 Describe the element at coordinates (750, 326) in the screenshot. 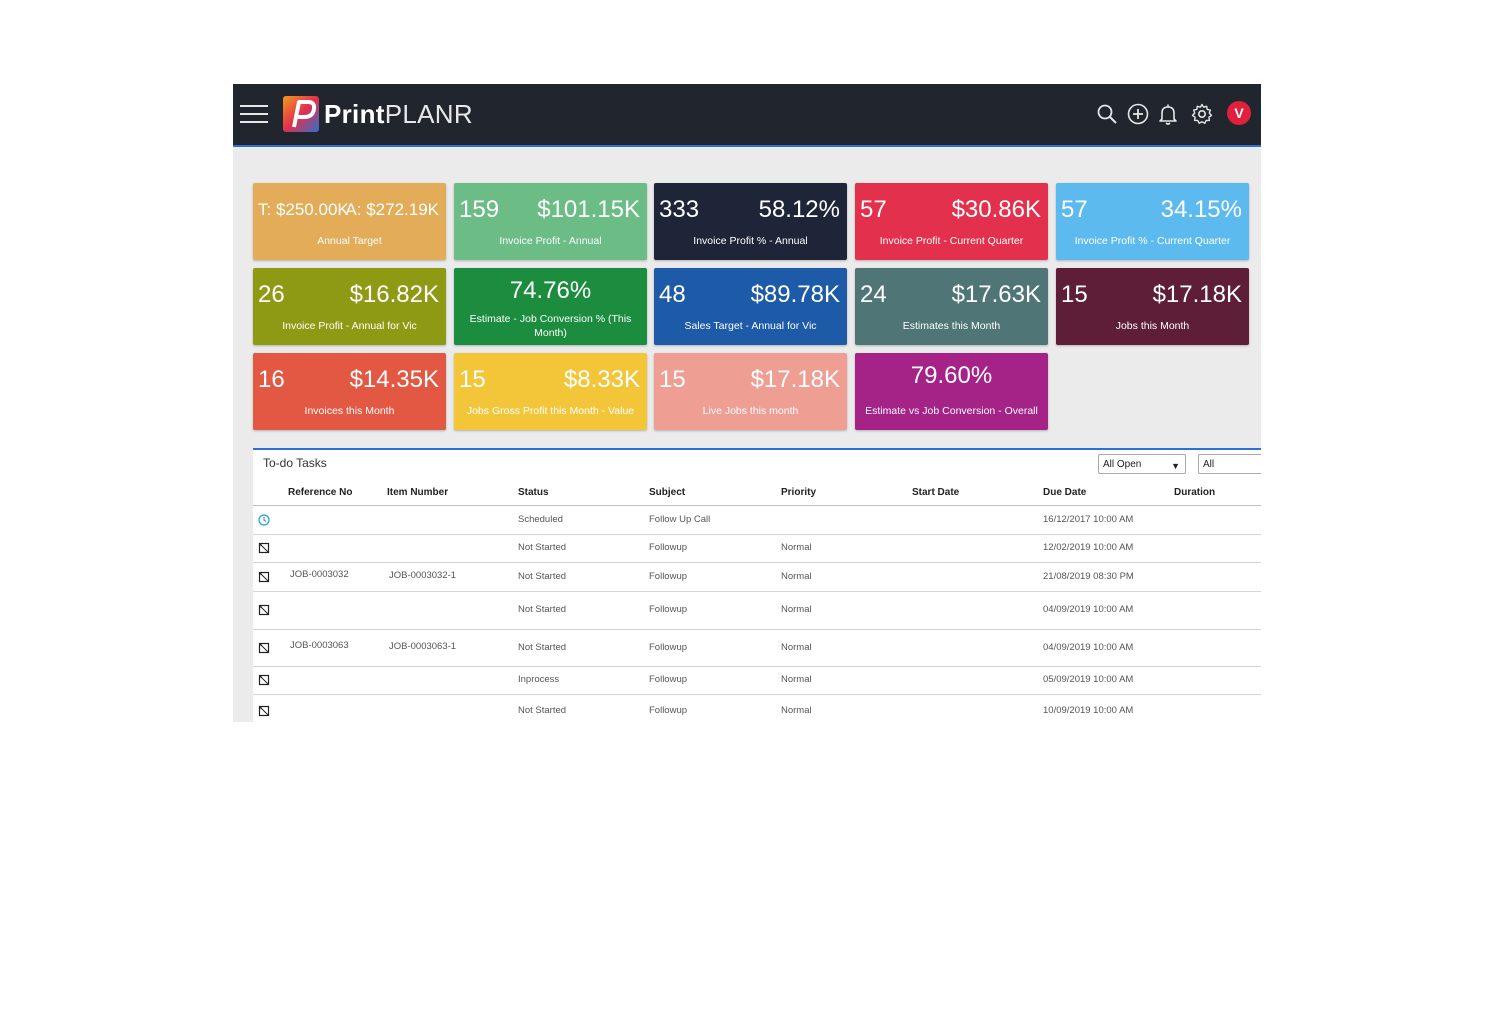

I see `kpi-label: Sales Target - Annual for Vic` at that location.